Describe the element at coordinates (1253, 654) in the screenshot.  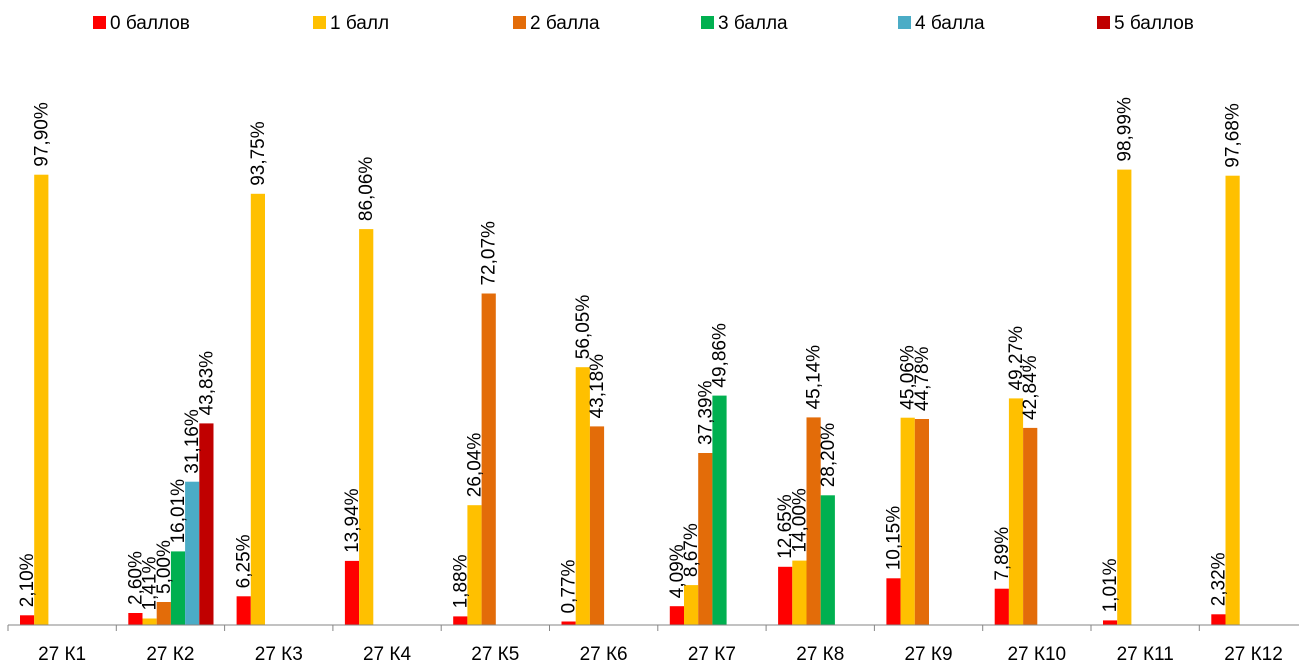
I see `x-tick-label: 27 К12` at that location.